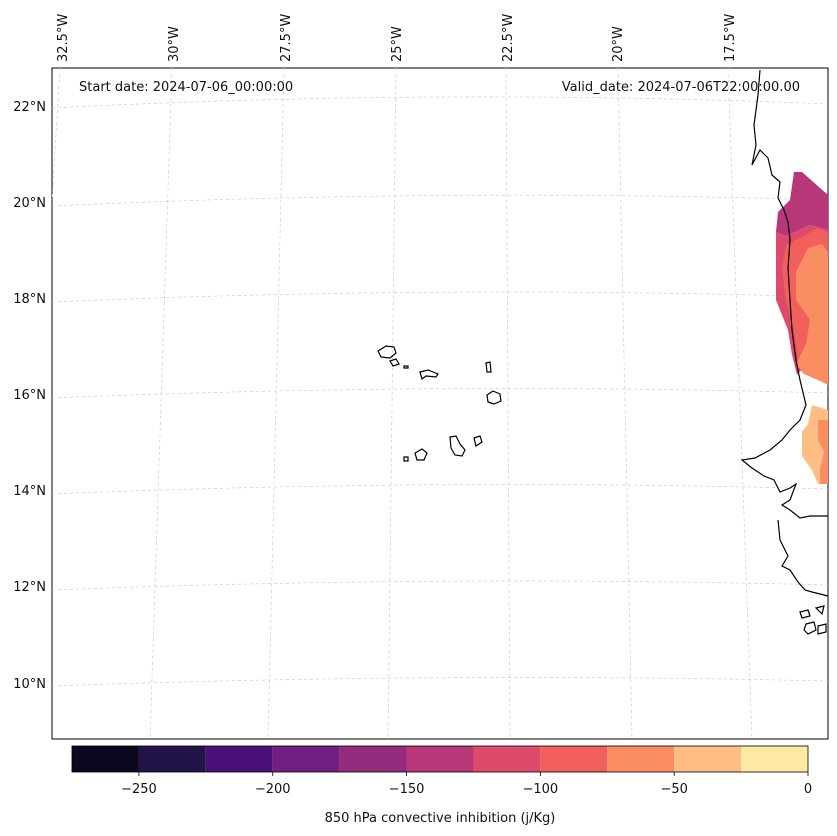  Describe the element at coordinates (29, 587) in the screenshot. I see `lat-label: 12°N` at that location.